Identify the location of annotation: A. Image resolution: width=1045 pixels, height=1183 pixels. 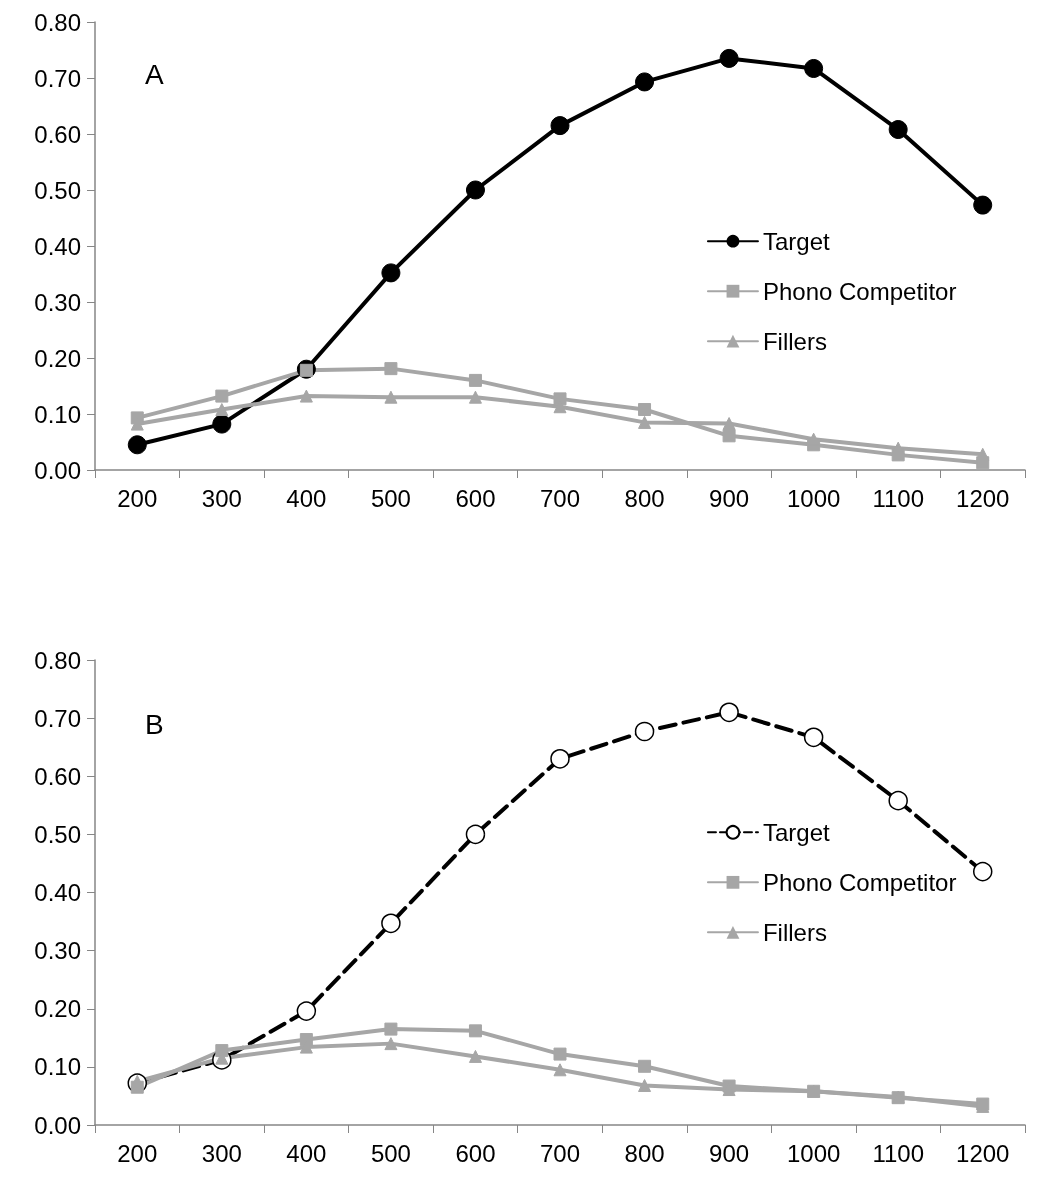
(154, 74).